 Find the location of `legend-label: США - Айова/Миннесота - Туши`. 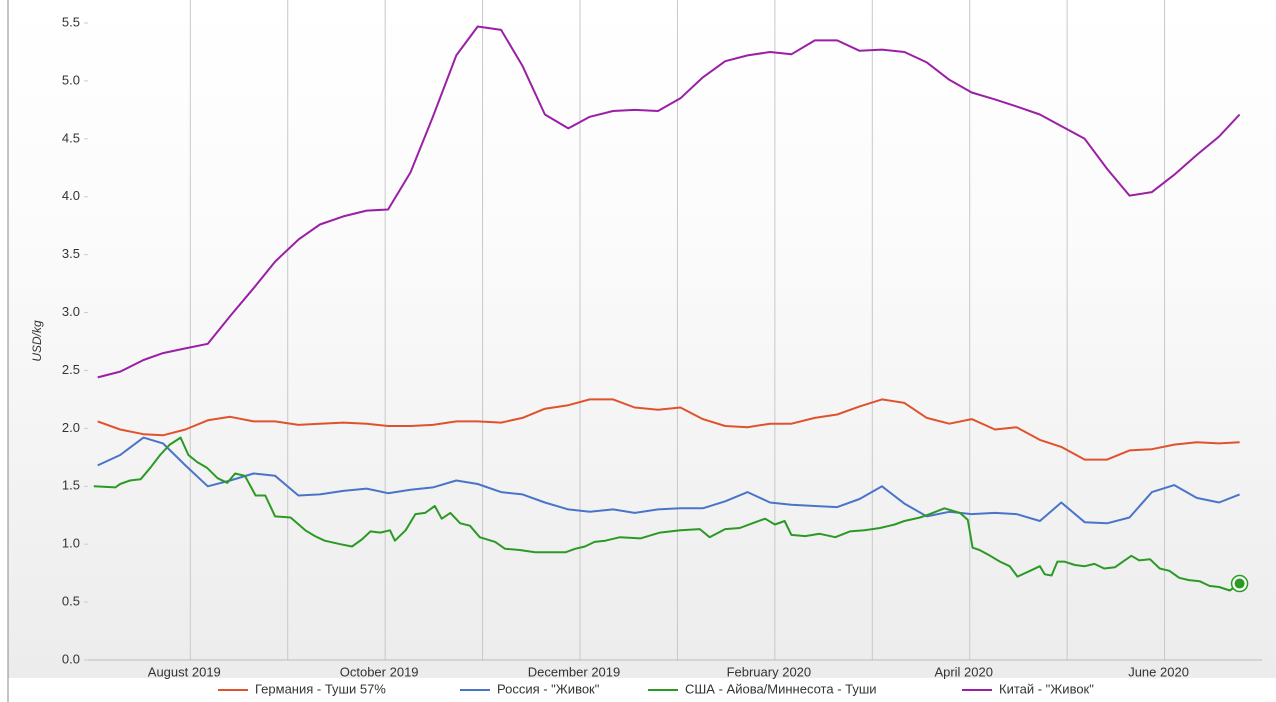

legend-label: США - Айова/Миннесота - Туши is located at coordinates (781, 688).